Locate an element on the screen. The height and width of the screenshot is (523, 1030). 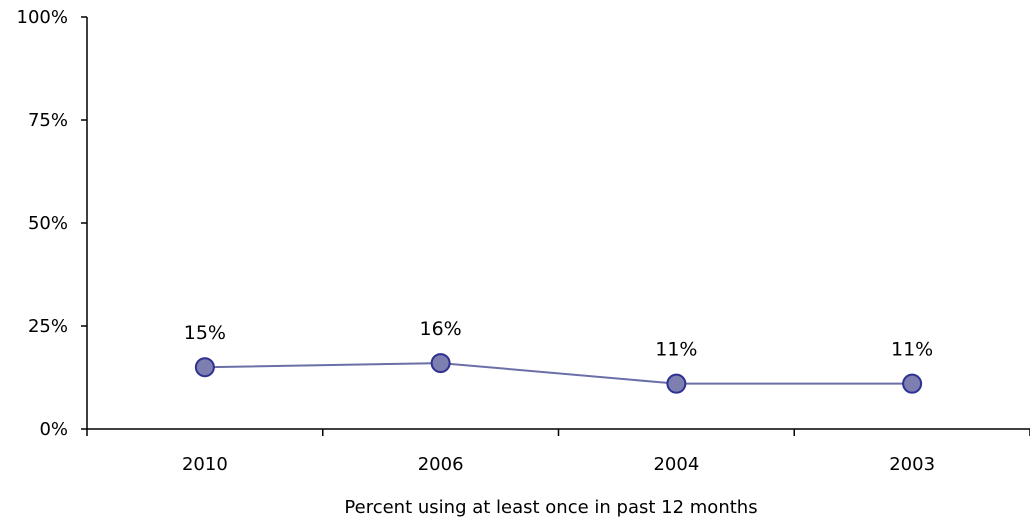
data-labels: 15% 16% 11% 11% is located at coordinates (558, 339).